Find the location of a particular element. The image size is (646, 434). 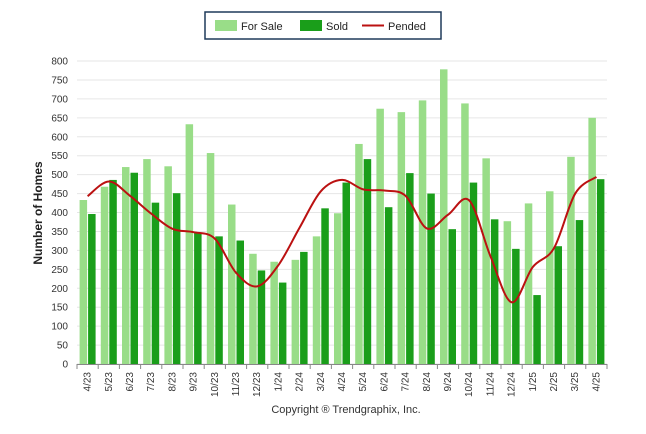

y-tick-label: 300 is located at coordinates (59, 251).